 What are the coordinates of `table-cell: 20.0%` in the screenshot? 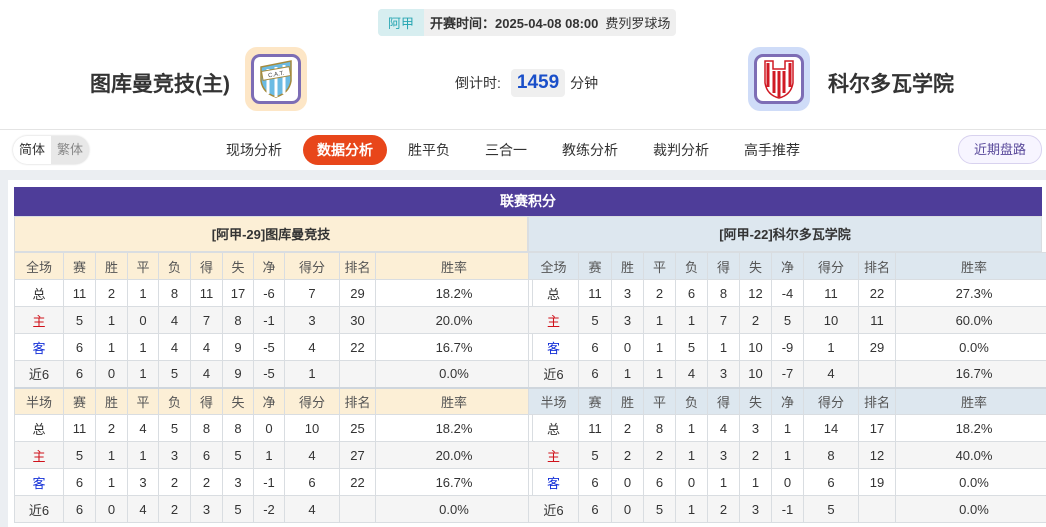 It's located at (454, 320).